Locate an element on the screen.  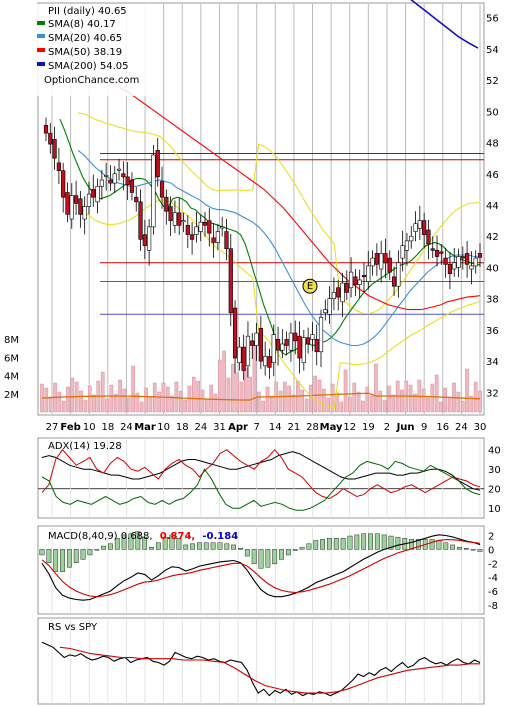
macd-series-line is located at coordinates (261, 567).